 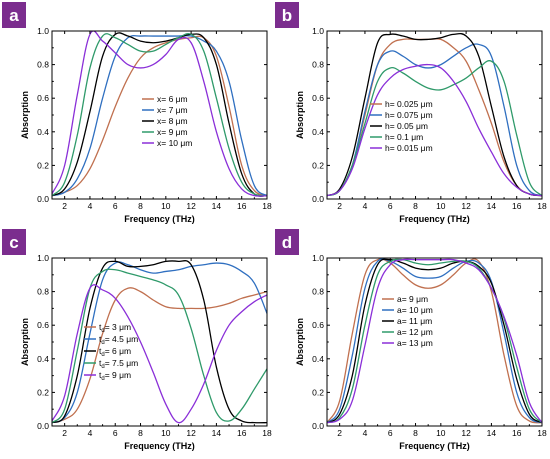 What do you see at coordinates (415, 332) in the screenshot?
I see `legend-label: a= 12 μm` at bounding box center [415, 332].